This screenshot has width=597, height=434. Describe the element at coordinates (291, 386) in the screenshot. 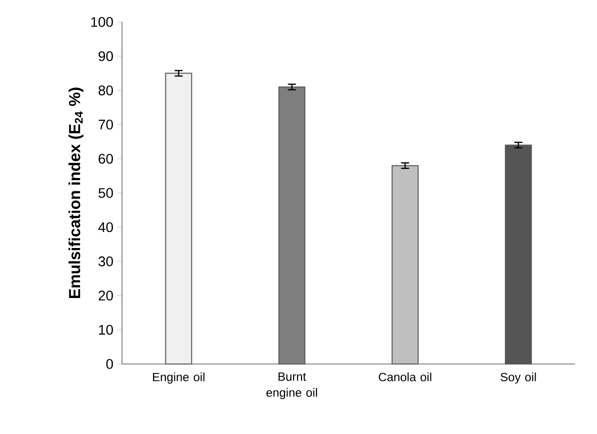

I see `x-tick-label: Burnt engine oil` at that location.